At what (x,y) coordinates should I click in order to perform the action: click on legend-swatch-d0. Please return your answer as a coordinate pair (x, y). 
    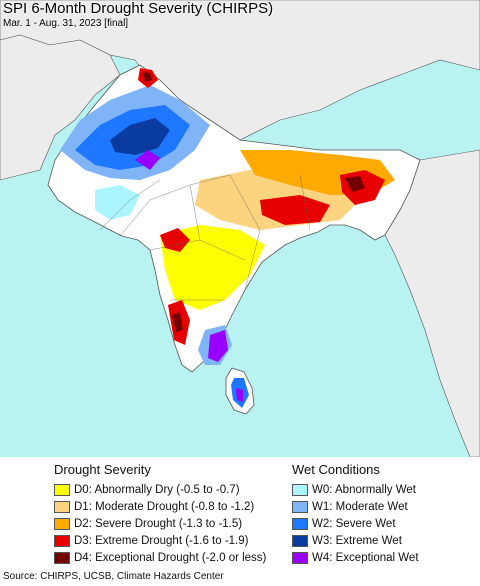
    Looking at the image, I should click on (62, 489).